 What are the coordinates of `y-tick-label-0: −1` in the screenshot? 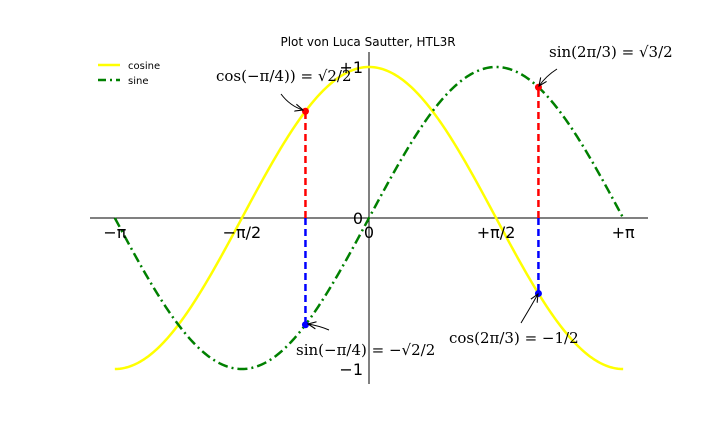 It's located at (351, 369).